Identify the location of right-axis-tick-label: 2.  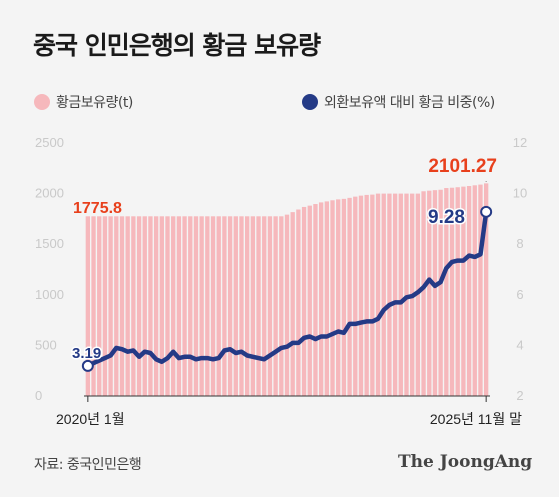
(519, 395).